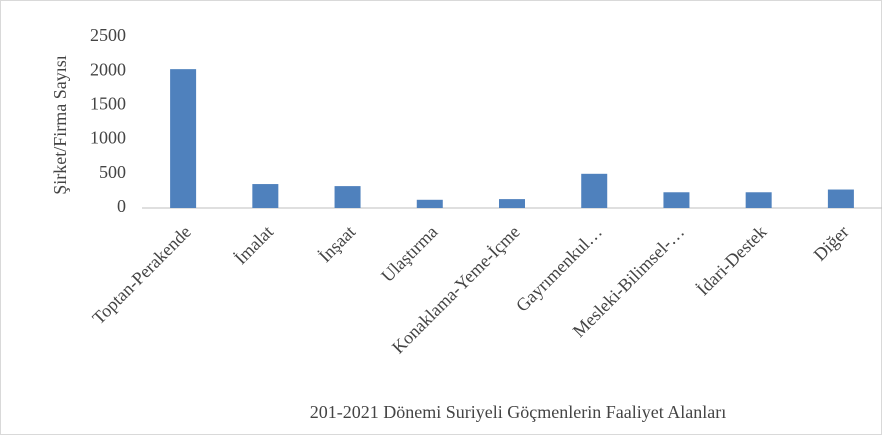  Describe the element at coordinates (108, 35) in the screenshot. I see `y-tick-label: 2500` at that location.